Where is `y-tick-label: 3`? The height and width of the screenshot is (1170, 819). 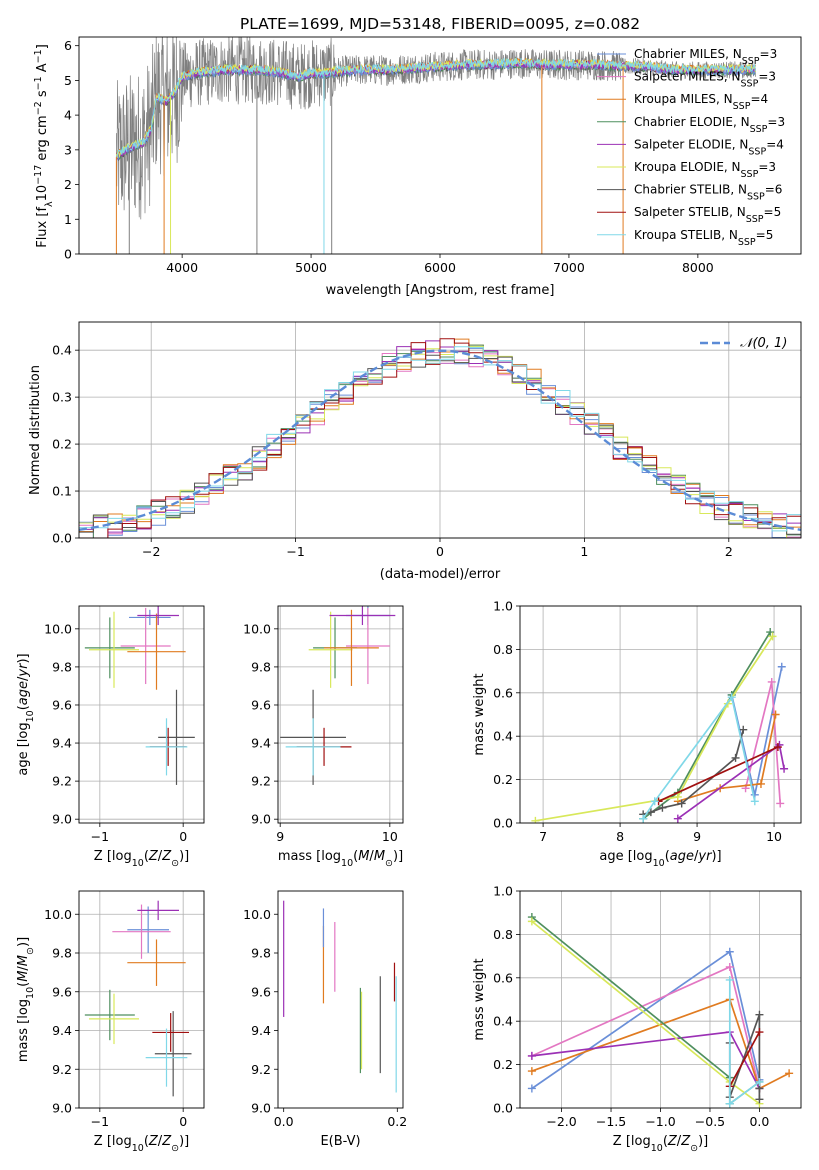
y-tick-label: 3 is located at coordinates (68, 149).